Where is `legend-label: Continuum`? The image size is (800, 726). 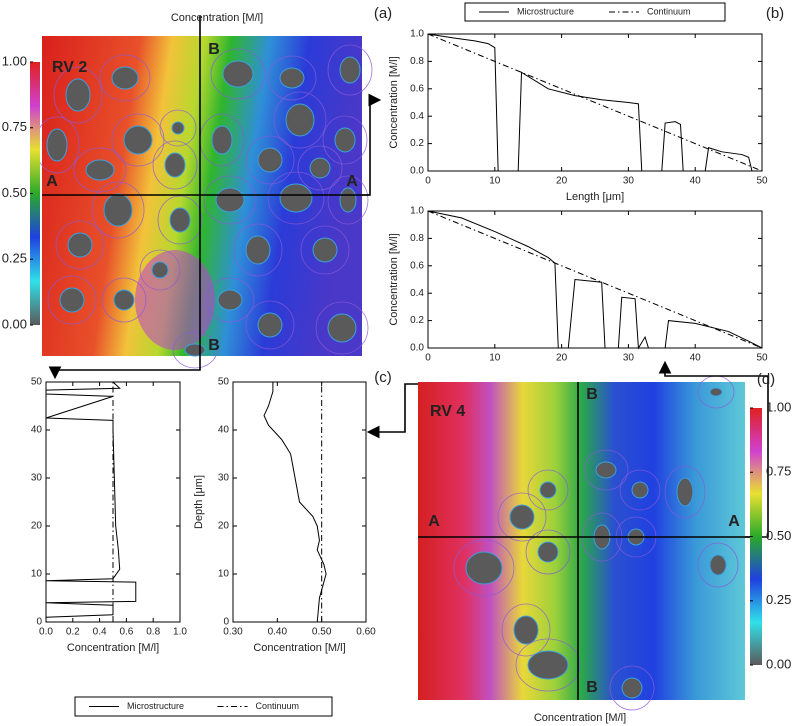 legend-label: Continuum is located at coordinates (669, 11).